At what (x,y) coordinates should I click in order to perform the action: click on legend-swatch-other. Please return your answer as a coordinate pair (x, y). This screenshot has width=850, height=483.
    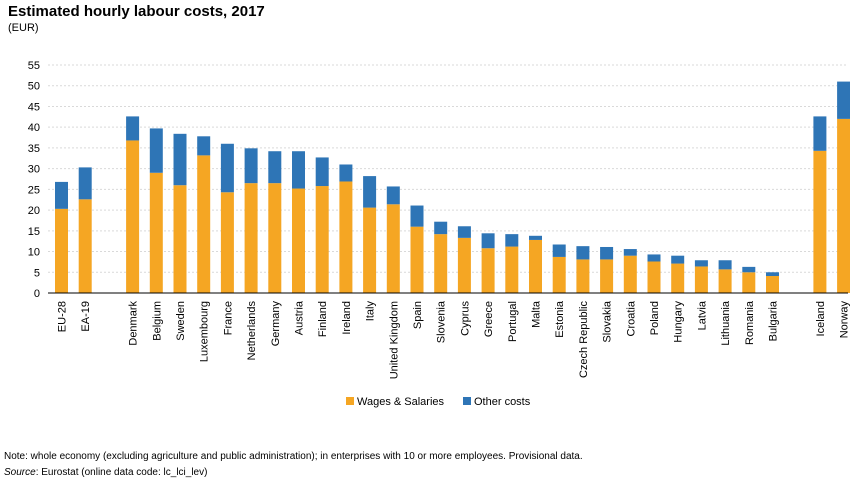
    Looking at the image, I should click on (467, 401).